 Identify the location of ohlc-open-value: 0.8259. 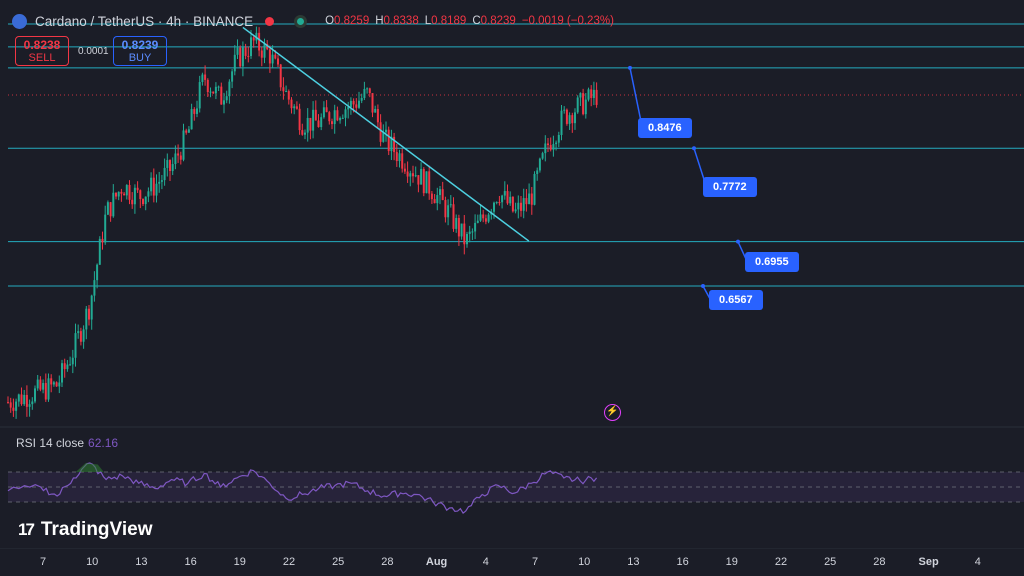
(352, 21).